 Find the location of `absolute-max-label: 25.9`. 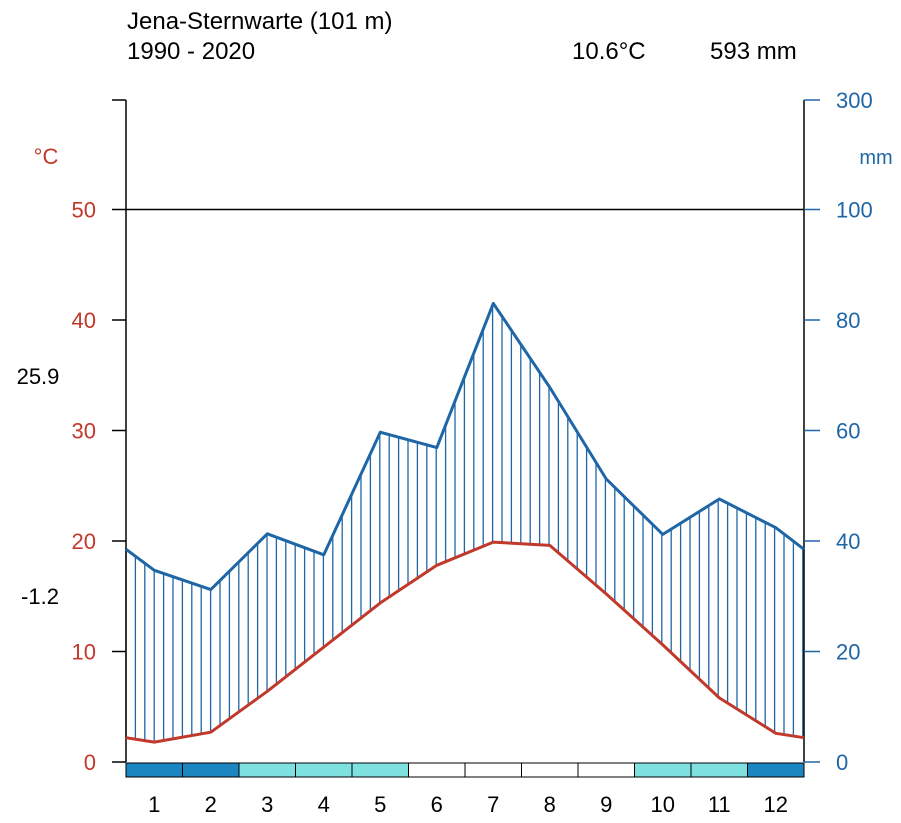

absolute-max-label: 25.9 is located at coordinates (38, 376).